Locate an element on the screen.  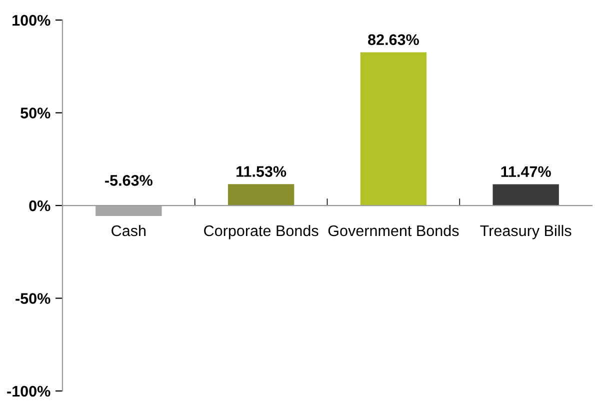
x-tick-label: Cash is located at coordinates (129, 230).